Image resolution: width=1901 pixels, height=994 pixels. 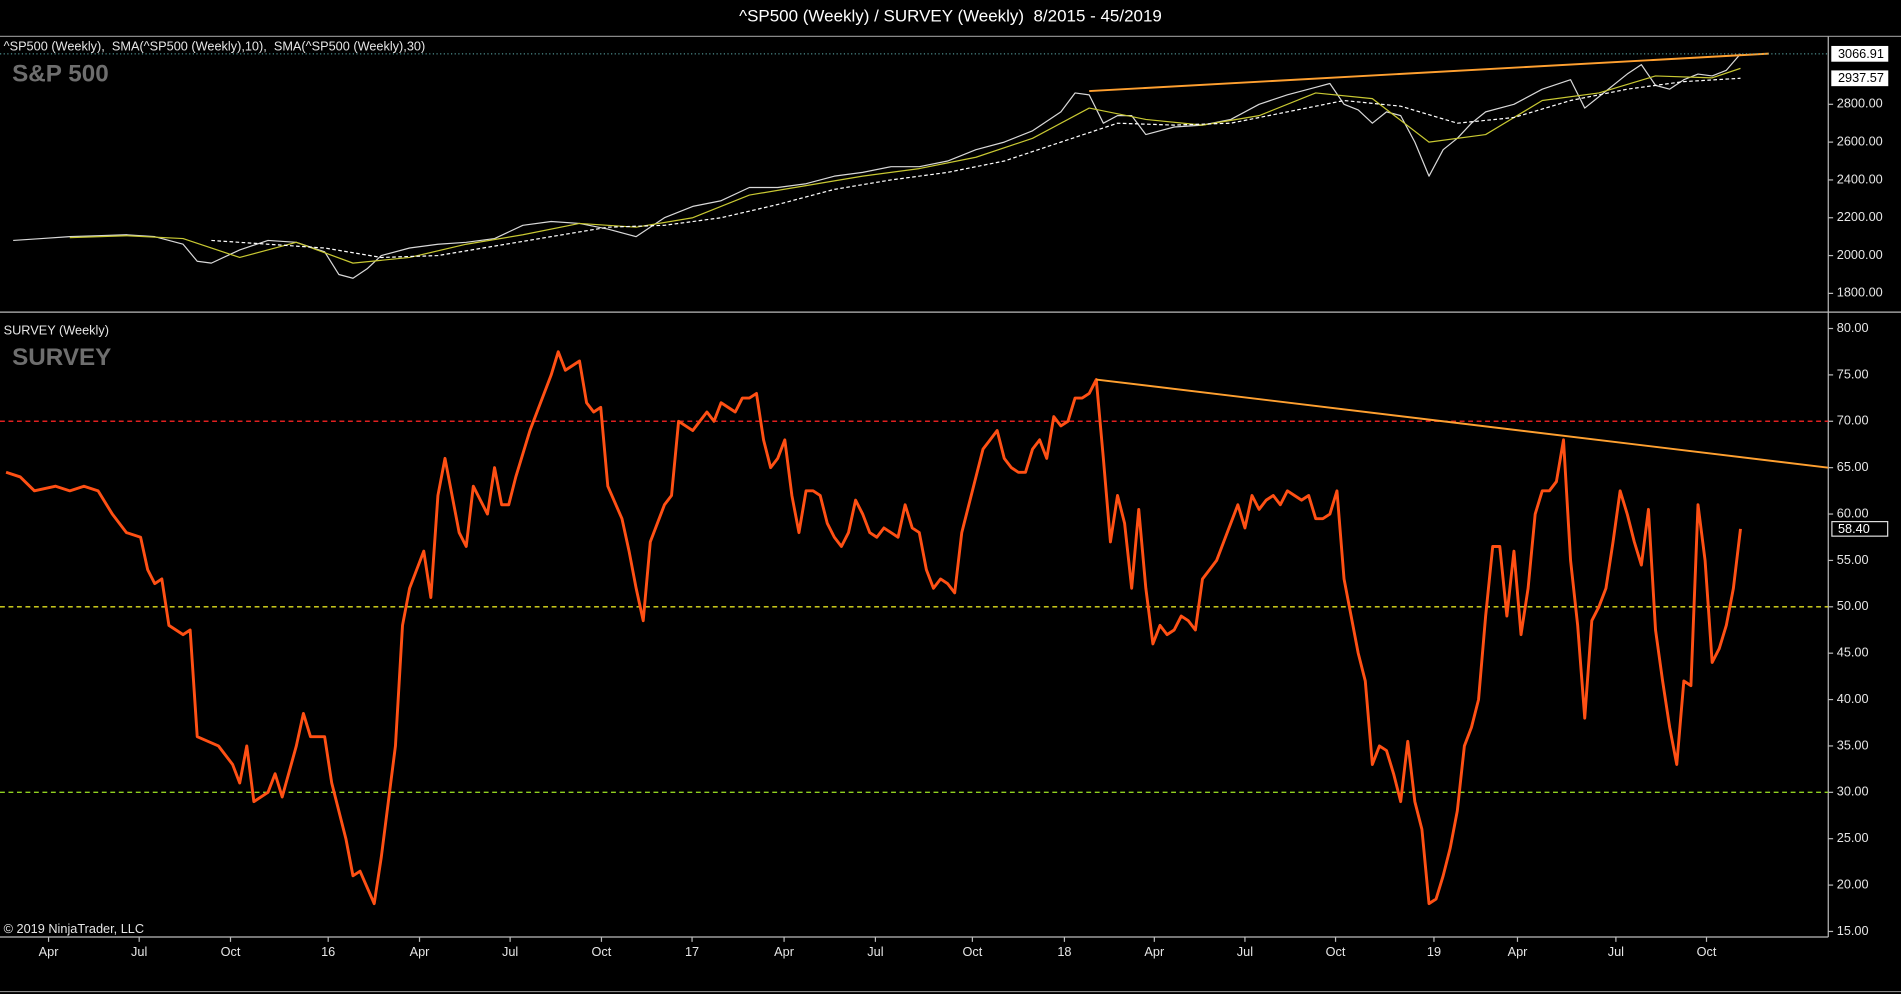 What do you see at coordinates (60, 74) in the screenshot?
I see `panel-title: S&P 500` at bounding box center [60, 74].